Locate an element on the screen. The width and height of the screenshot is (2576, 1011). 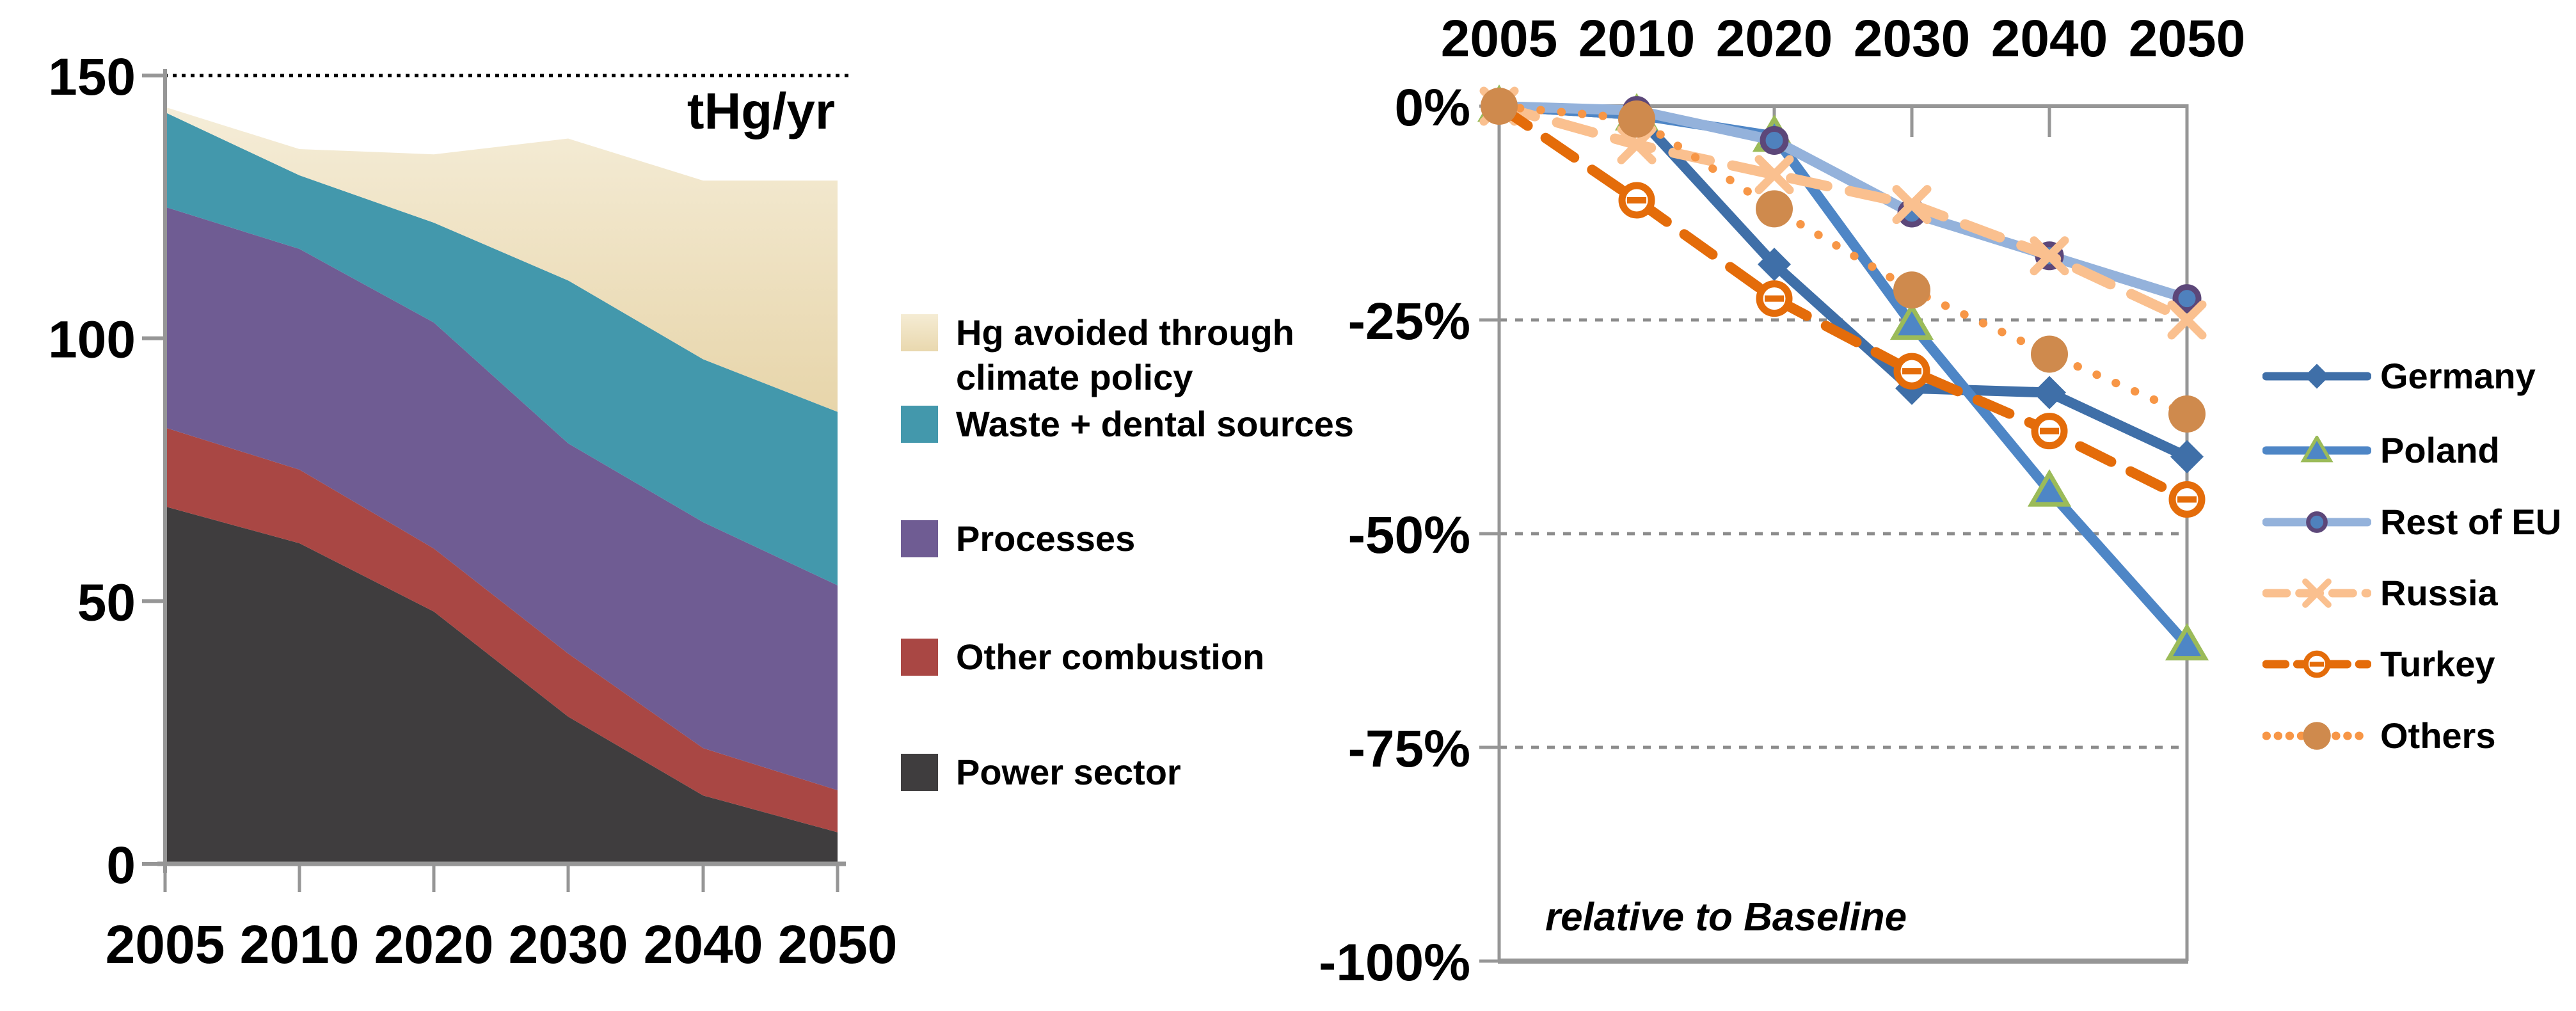
left-x-tick-label: 2010 is located at coordinates (300, 944).